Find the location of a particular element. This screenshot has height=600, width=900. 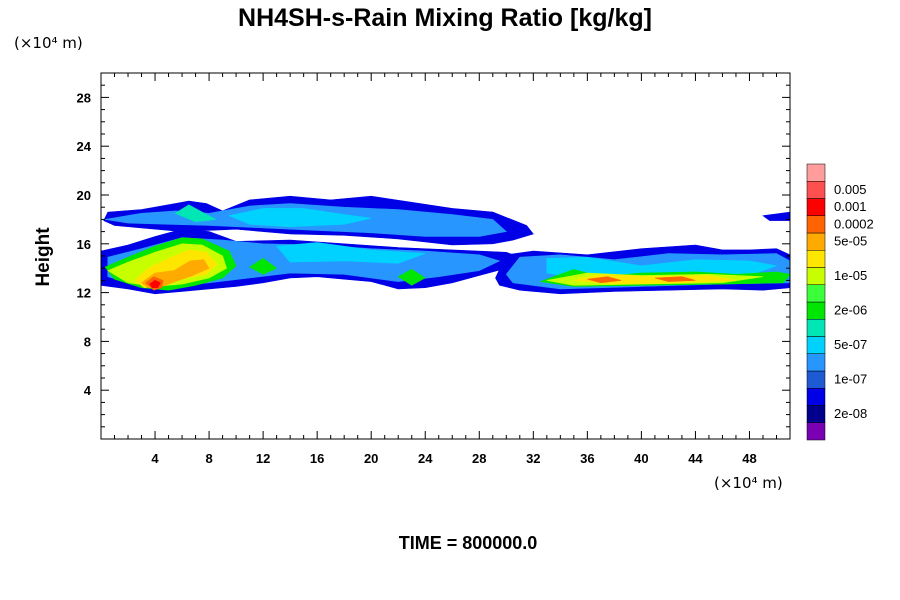

y-tick-label: 4 is located at coordinates (88, 390).